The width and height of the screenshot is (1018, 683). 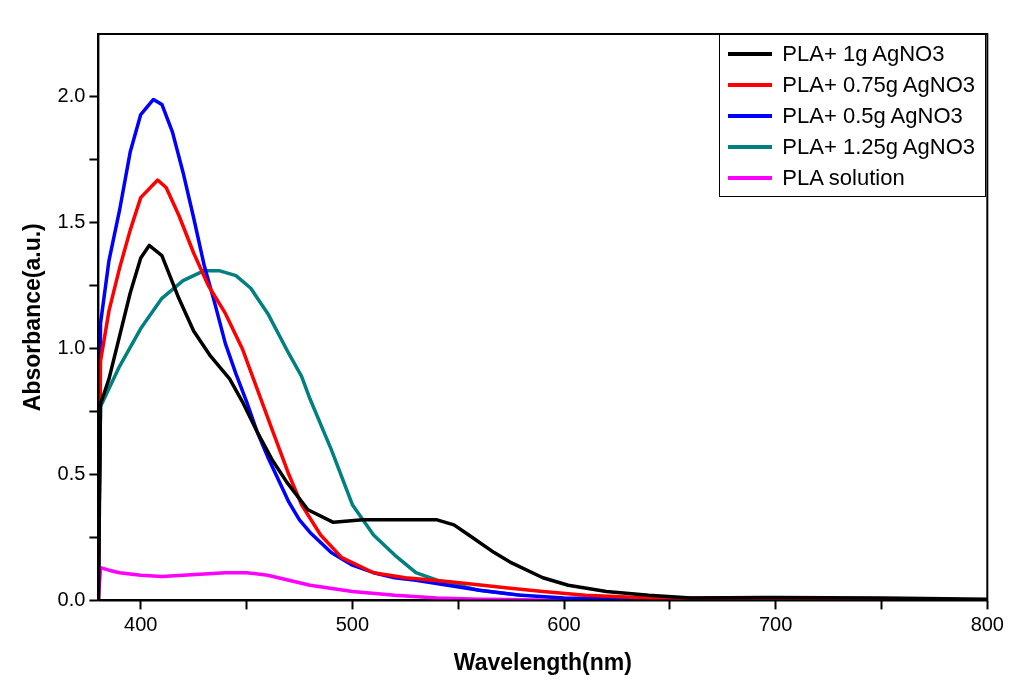 I want to click on x-tick-label: 800, so click(x=987, y=623).